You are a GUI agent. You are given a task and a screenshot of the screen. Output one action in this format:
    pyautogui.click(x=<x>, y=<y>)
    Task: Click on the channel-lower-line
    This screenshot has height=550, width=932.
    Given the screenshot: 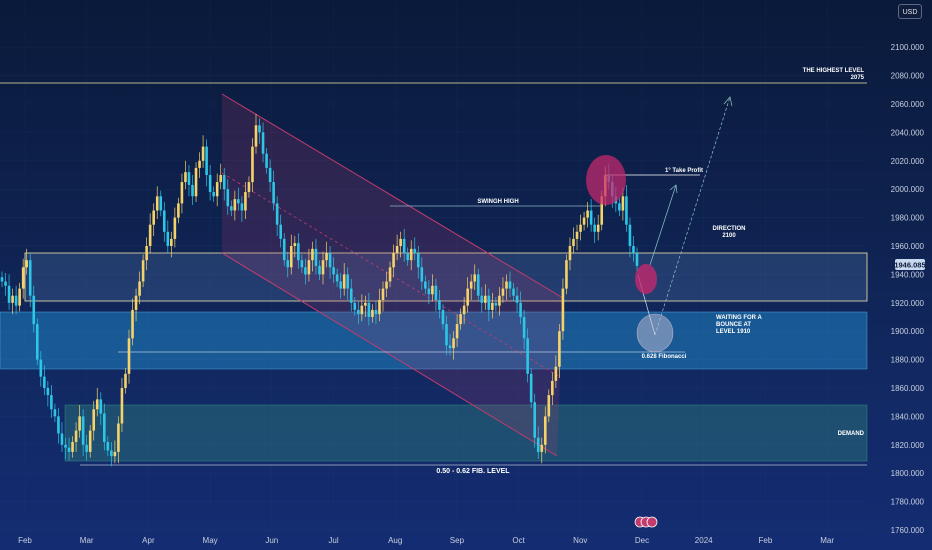 What is the action you would take?
    pyautogui.click(x=389, y=354)
    